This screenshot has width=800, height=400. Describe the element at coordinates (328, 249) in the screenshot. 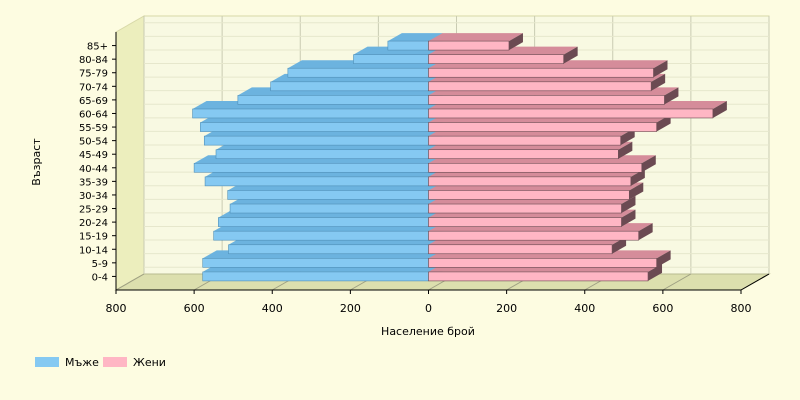

I see `bar-male-10-14-front` at that location.